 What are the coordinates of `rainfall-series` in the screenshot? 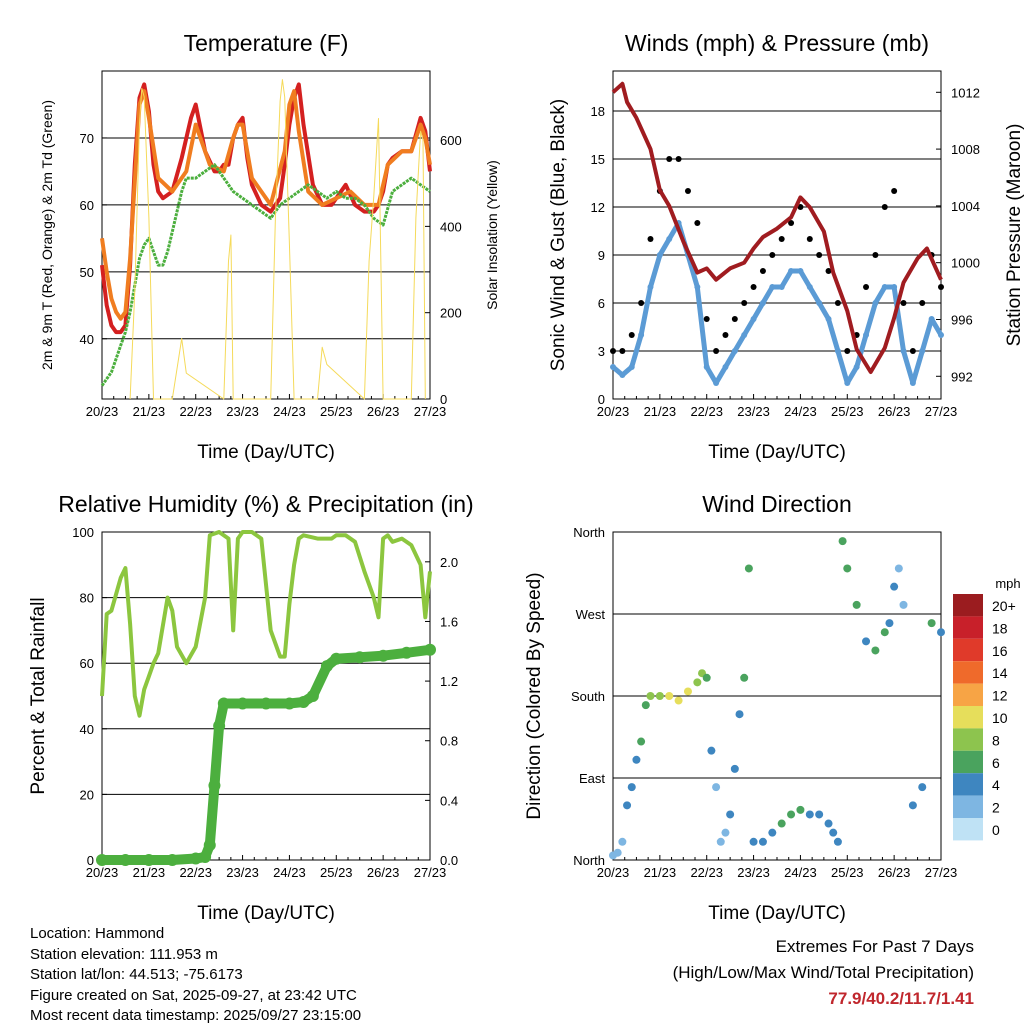 It's located at (266, 754).